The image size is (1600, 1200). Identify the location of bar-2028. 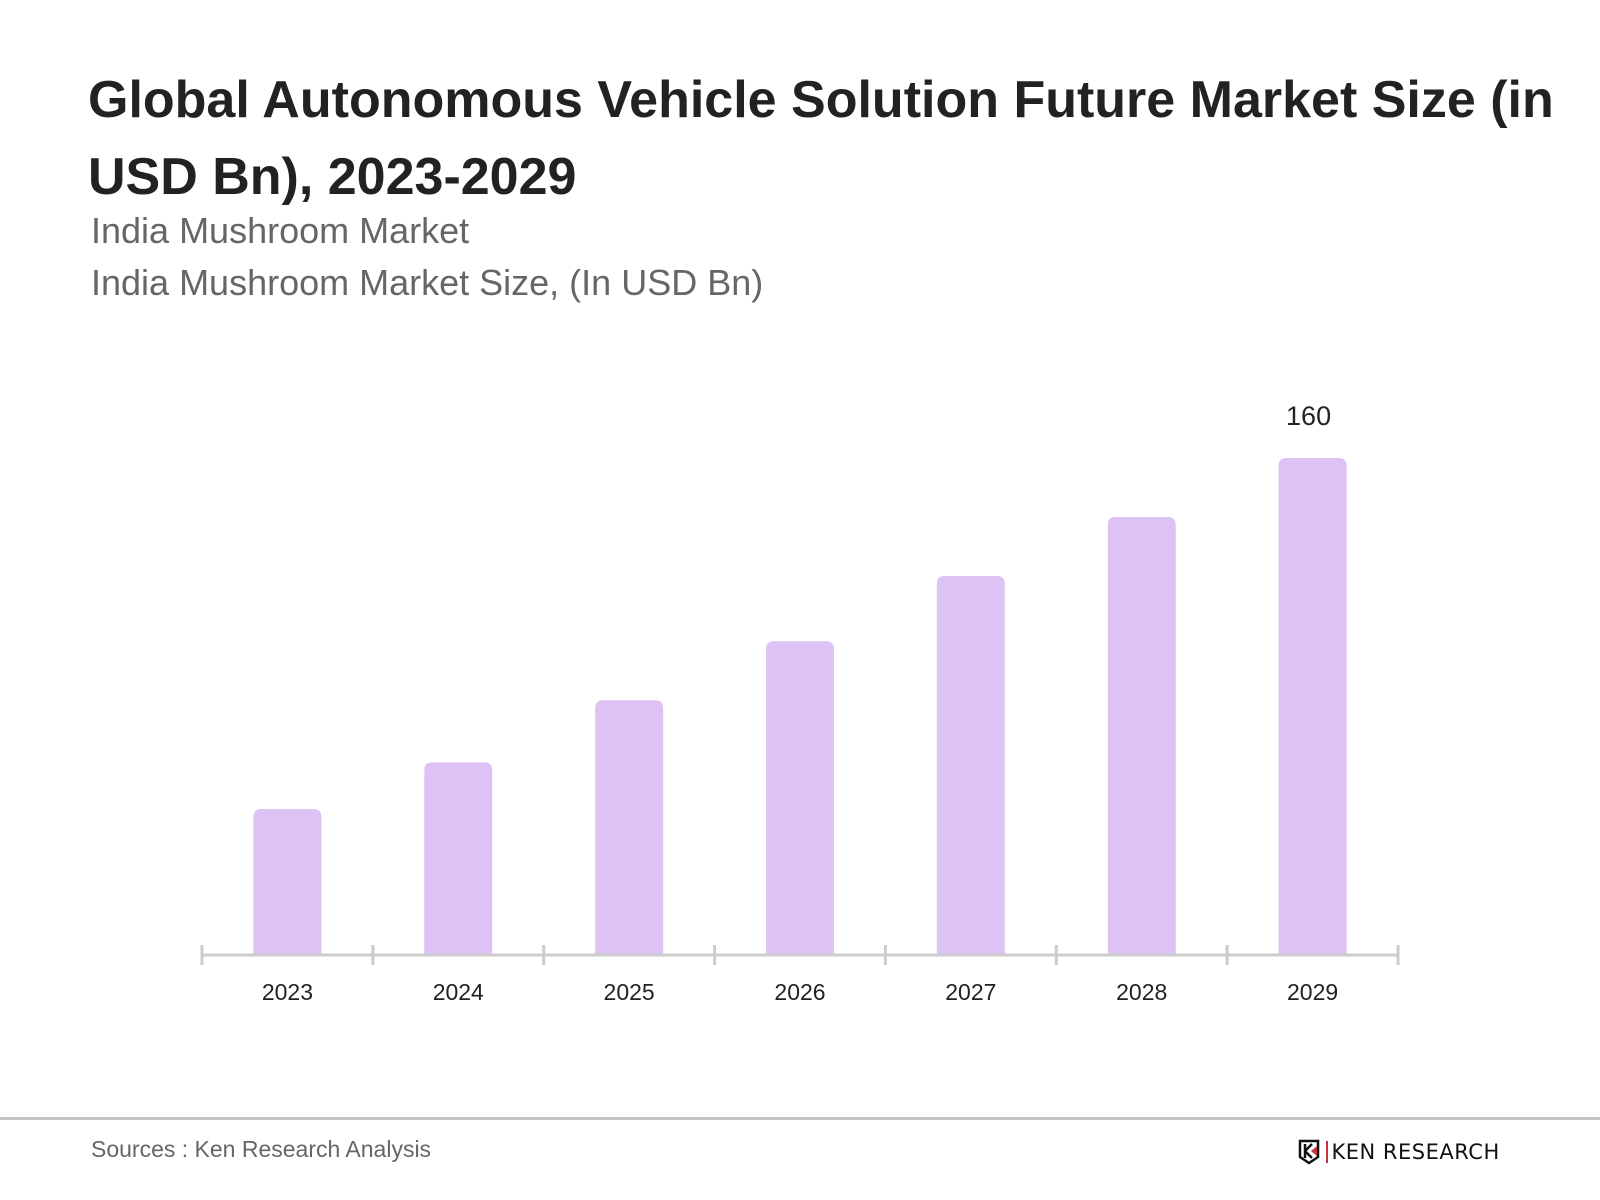
(1141, 736).